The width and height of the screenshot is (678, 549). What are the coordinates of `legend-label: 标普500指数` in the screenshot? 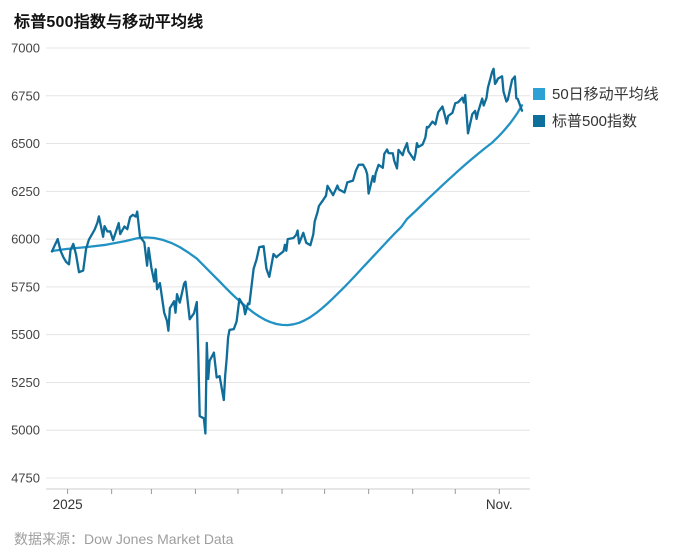 It's located at (595, 121).